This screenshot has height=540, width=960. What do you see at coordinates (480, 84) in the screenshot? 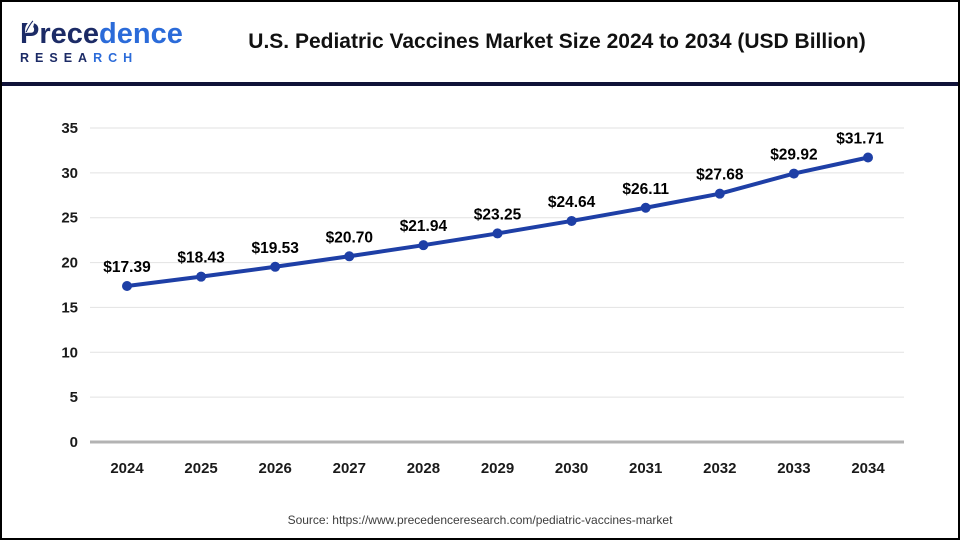
I see `header-divider` at bounding box center [480, 84].